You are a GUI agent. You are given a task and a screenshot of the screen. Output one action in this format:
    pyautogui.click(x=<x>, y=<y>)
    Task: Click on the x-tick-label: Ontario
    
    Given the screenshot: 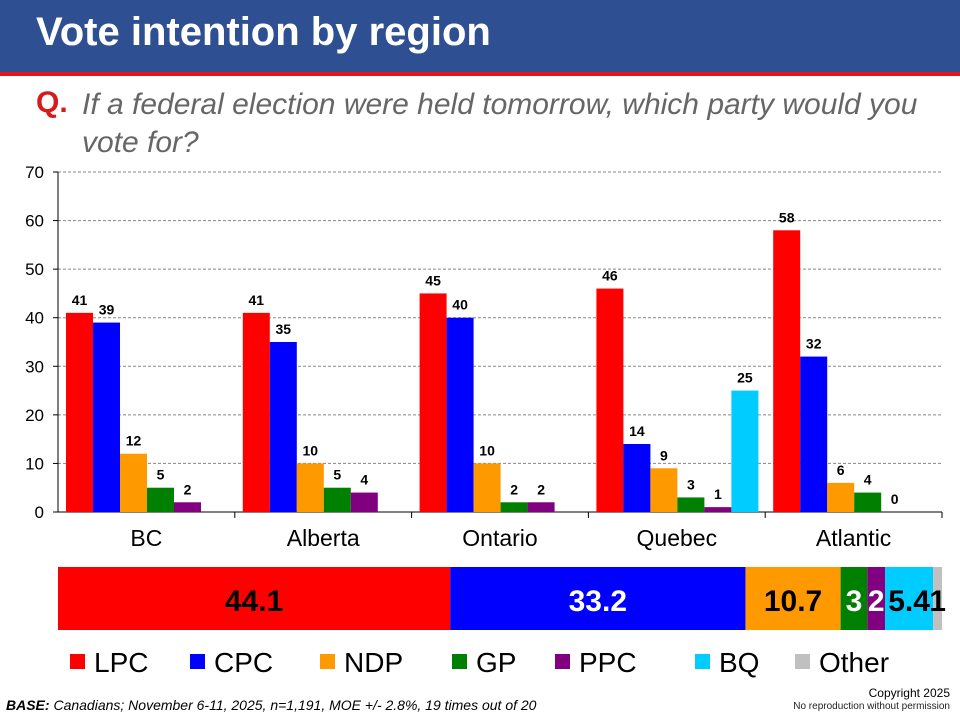 What is the action you would take?
    pyautogui.click(x=499, y=538)
    